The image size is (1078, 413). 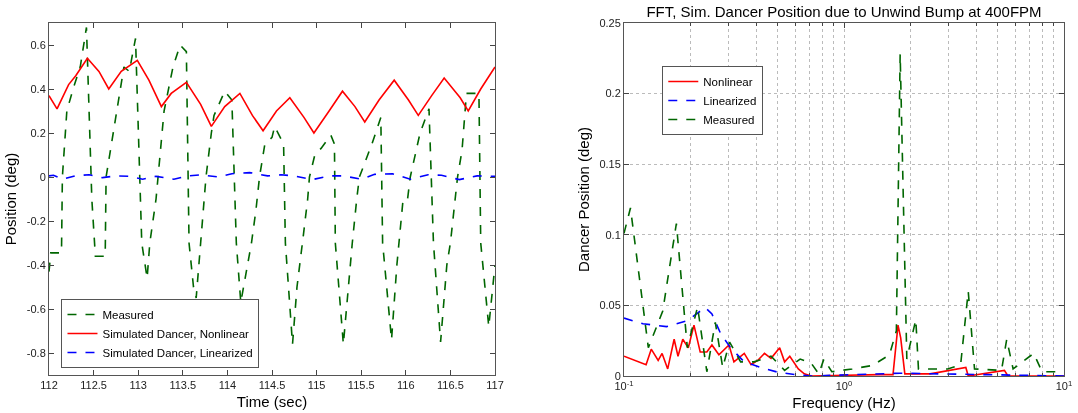 What do you see at coordinates (844, 11) in the screenshot?
I see `chart-title: FFT, Sim. Dancer Position due to Unwind Bump at 400FPM` at bounding box center [844, 11].